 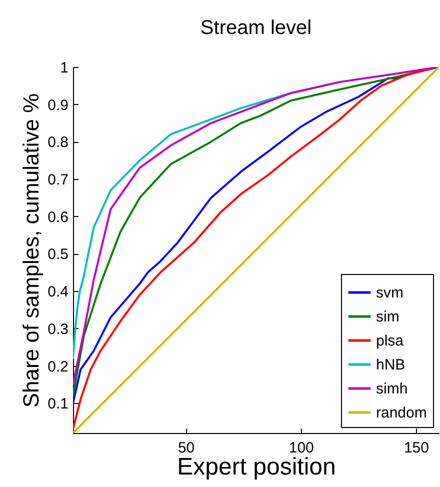 I want to click on y-tick-label: 0.8, so click(x=58, y=143).